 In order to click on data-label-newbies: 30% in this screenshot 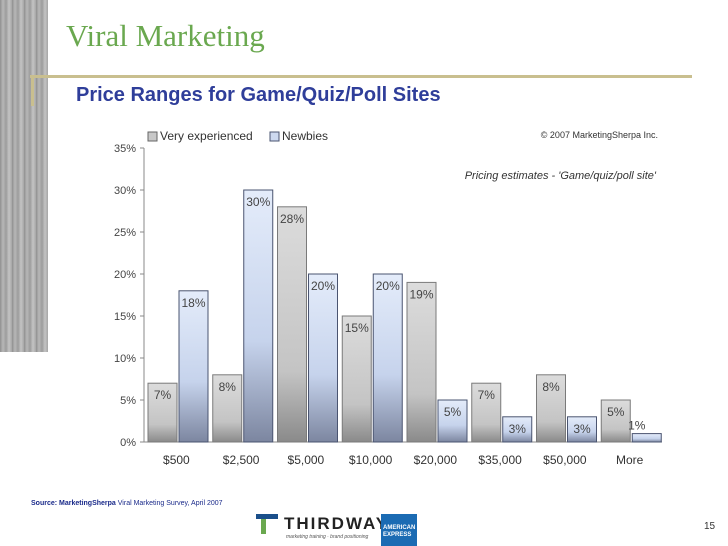, I will do `click(258, 202)`.